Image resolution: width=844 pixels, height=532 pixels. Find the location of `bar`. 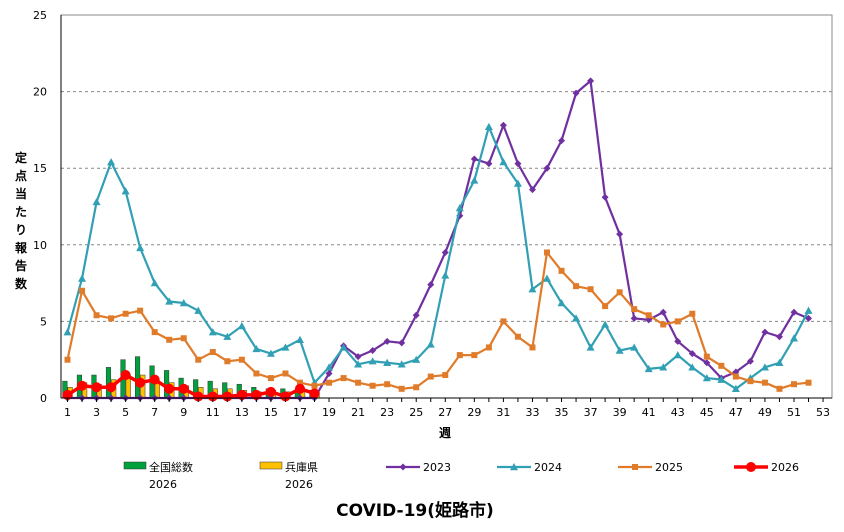

bar is located at coordinates (138, 377).